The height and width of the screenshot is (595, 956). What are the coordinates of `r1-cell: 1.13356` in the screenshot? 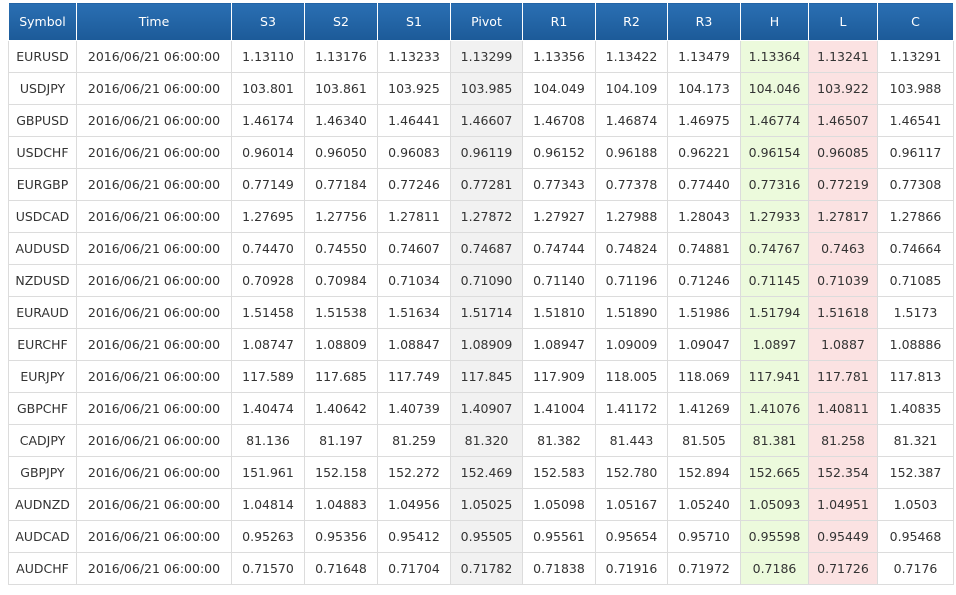 It's located at (559, 56).